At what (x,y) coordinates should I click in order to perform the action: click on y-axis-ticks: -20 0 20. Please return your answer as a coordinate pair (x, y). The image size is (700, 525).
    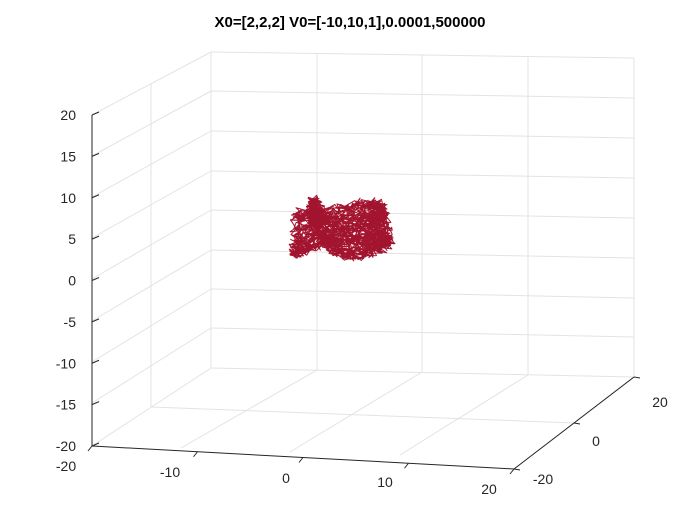
    Looking at the image, I should click on (590, 431).